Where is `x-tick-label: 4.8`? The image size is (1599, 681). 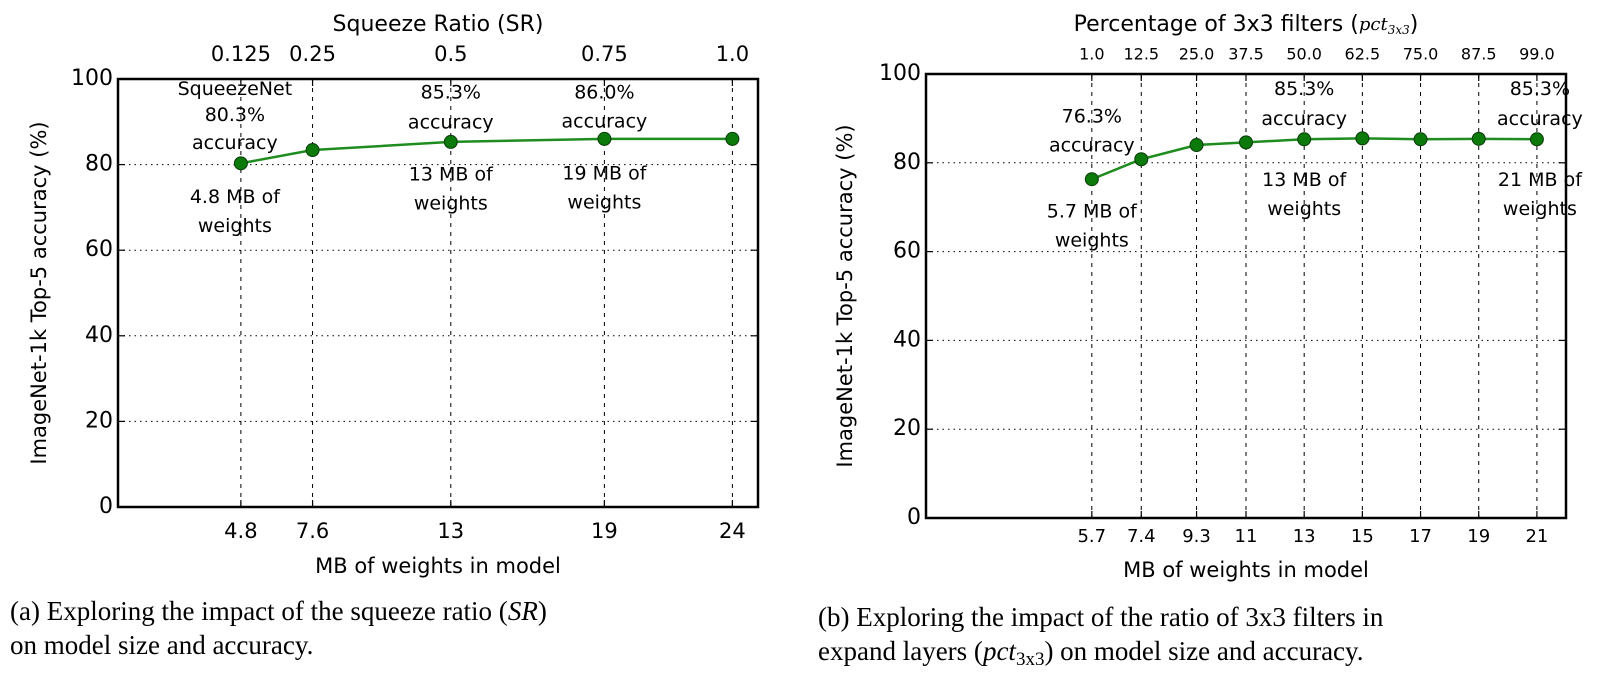
x-tick-label: 4.8 is located at coordinates (240, 531).